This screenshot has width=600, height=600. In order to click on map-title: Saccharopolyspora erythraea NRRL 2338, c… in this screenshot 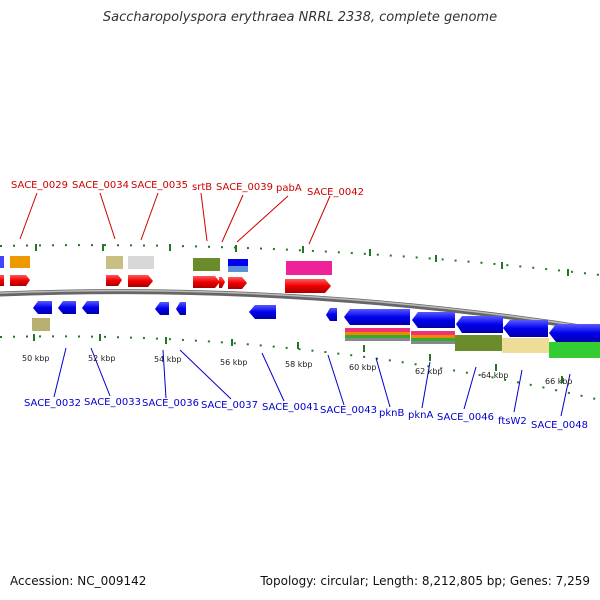, I will do `click(300, 17)`.